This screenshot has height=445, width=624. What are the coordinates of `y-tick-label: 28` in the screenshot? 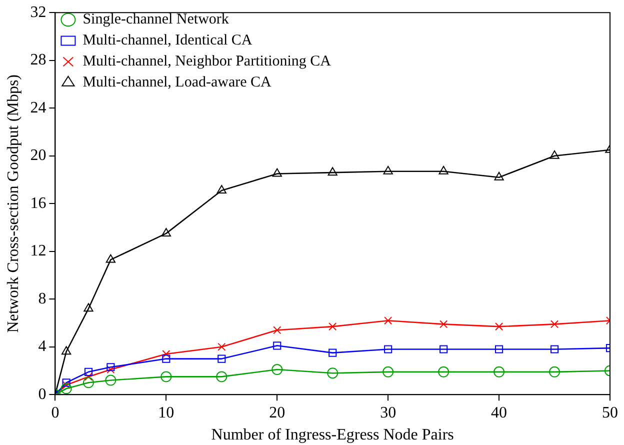 It's located at (38, 60).